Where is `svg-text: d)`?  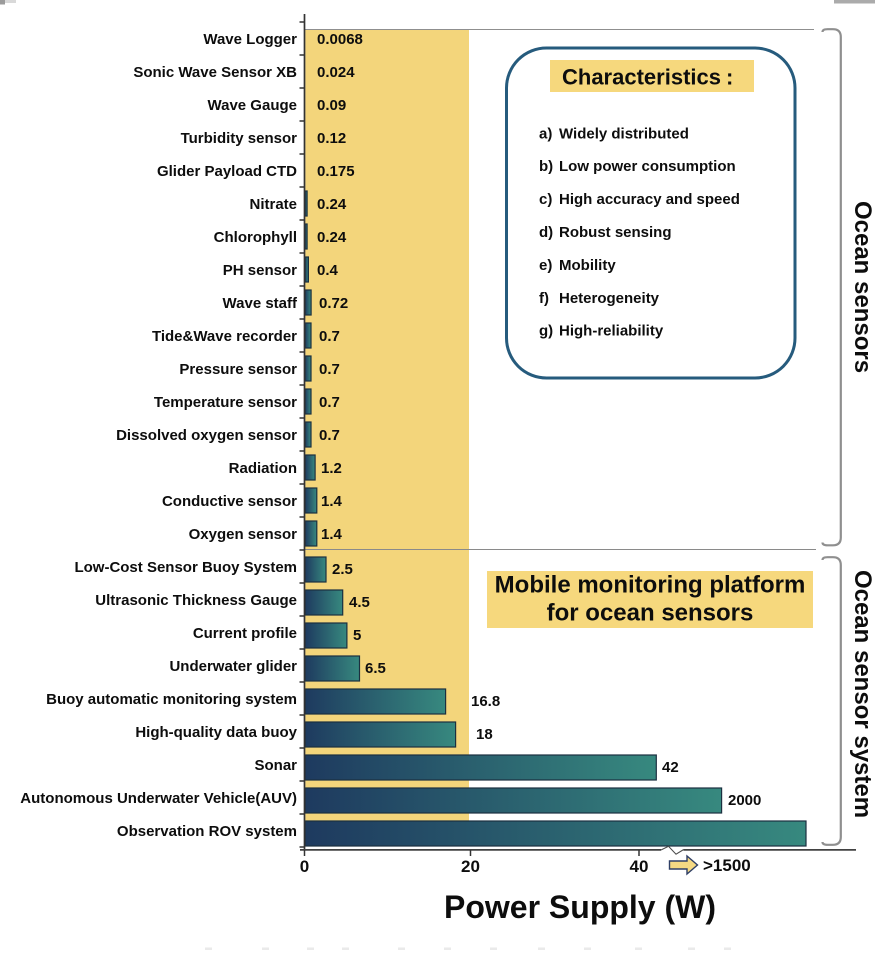 svg-text: d) is located at coordinates (546, 232).